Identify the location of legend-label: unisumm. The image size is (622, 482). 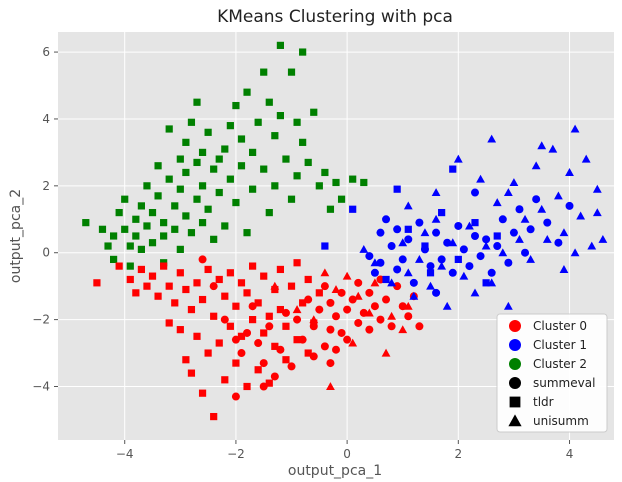
(561, 421).